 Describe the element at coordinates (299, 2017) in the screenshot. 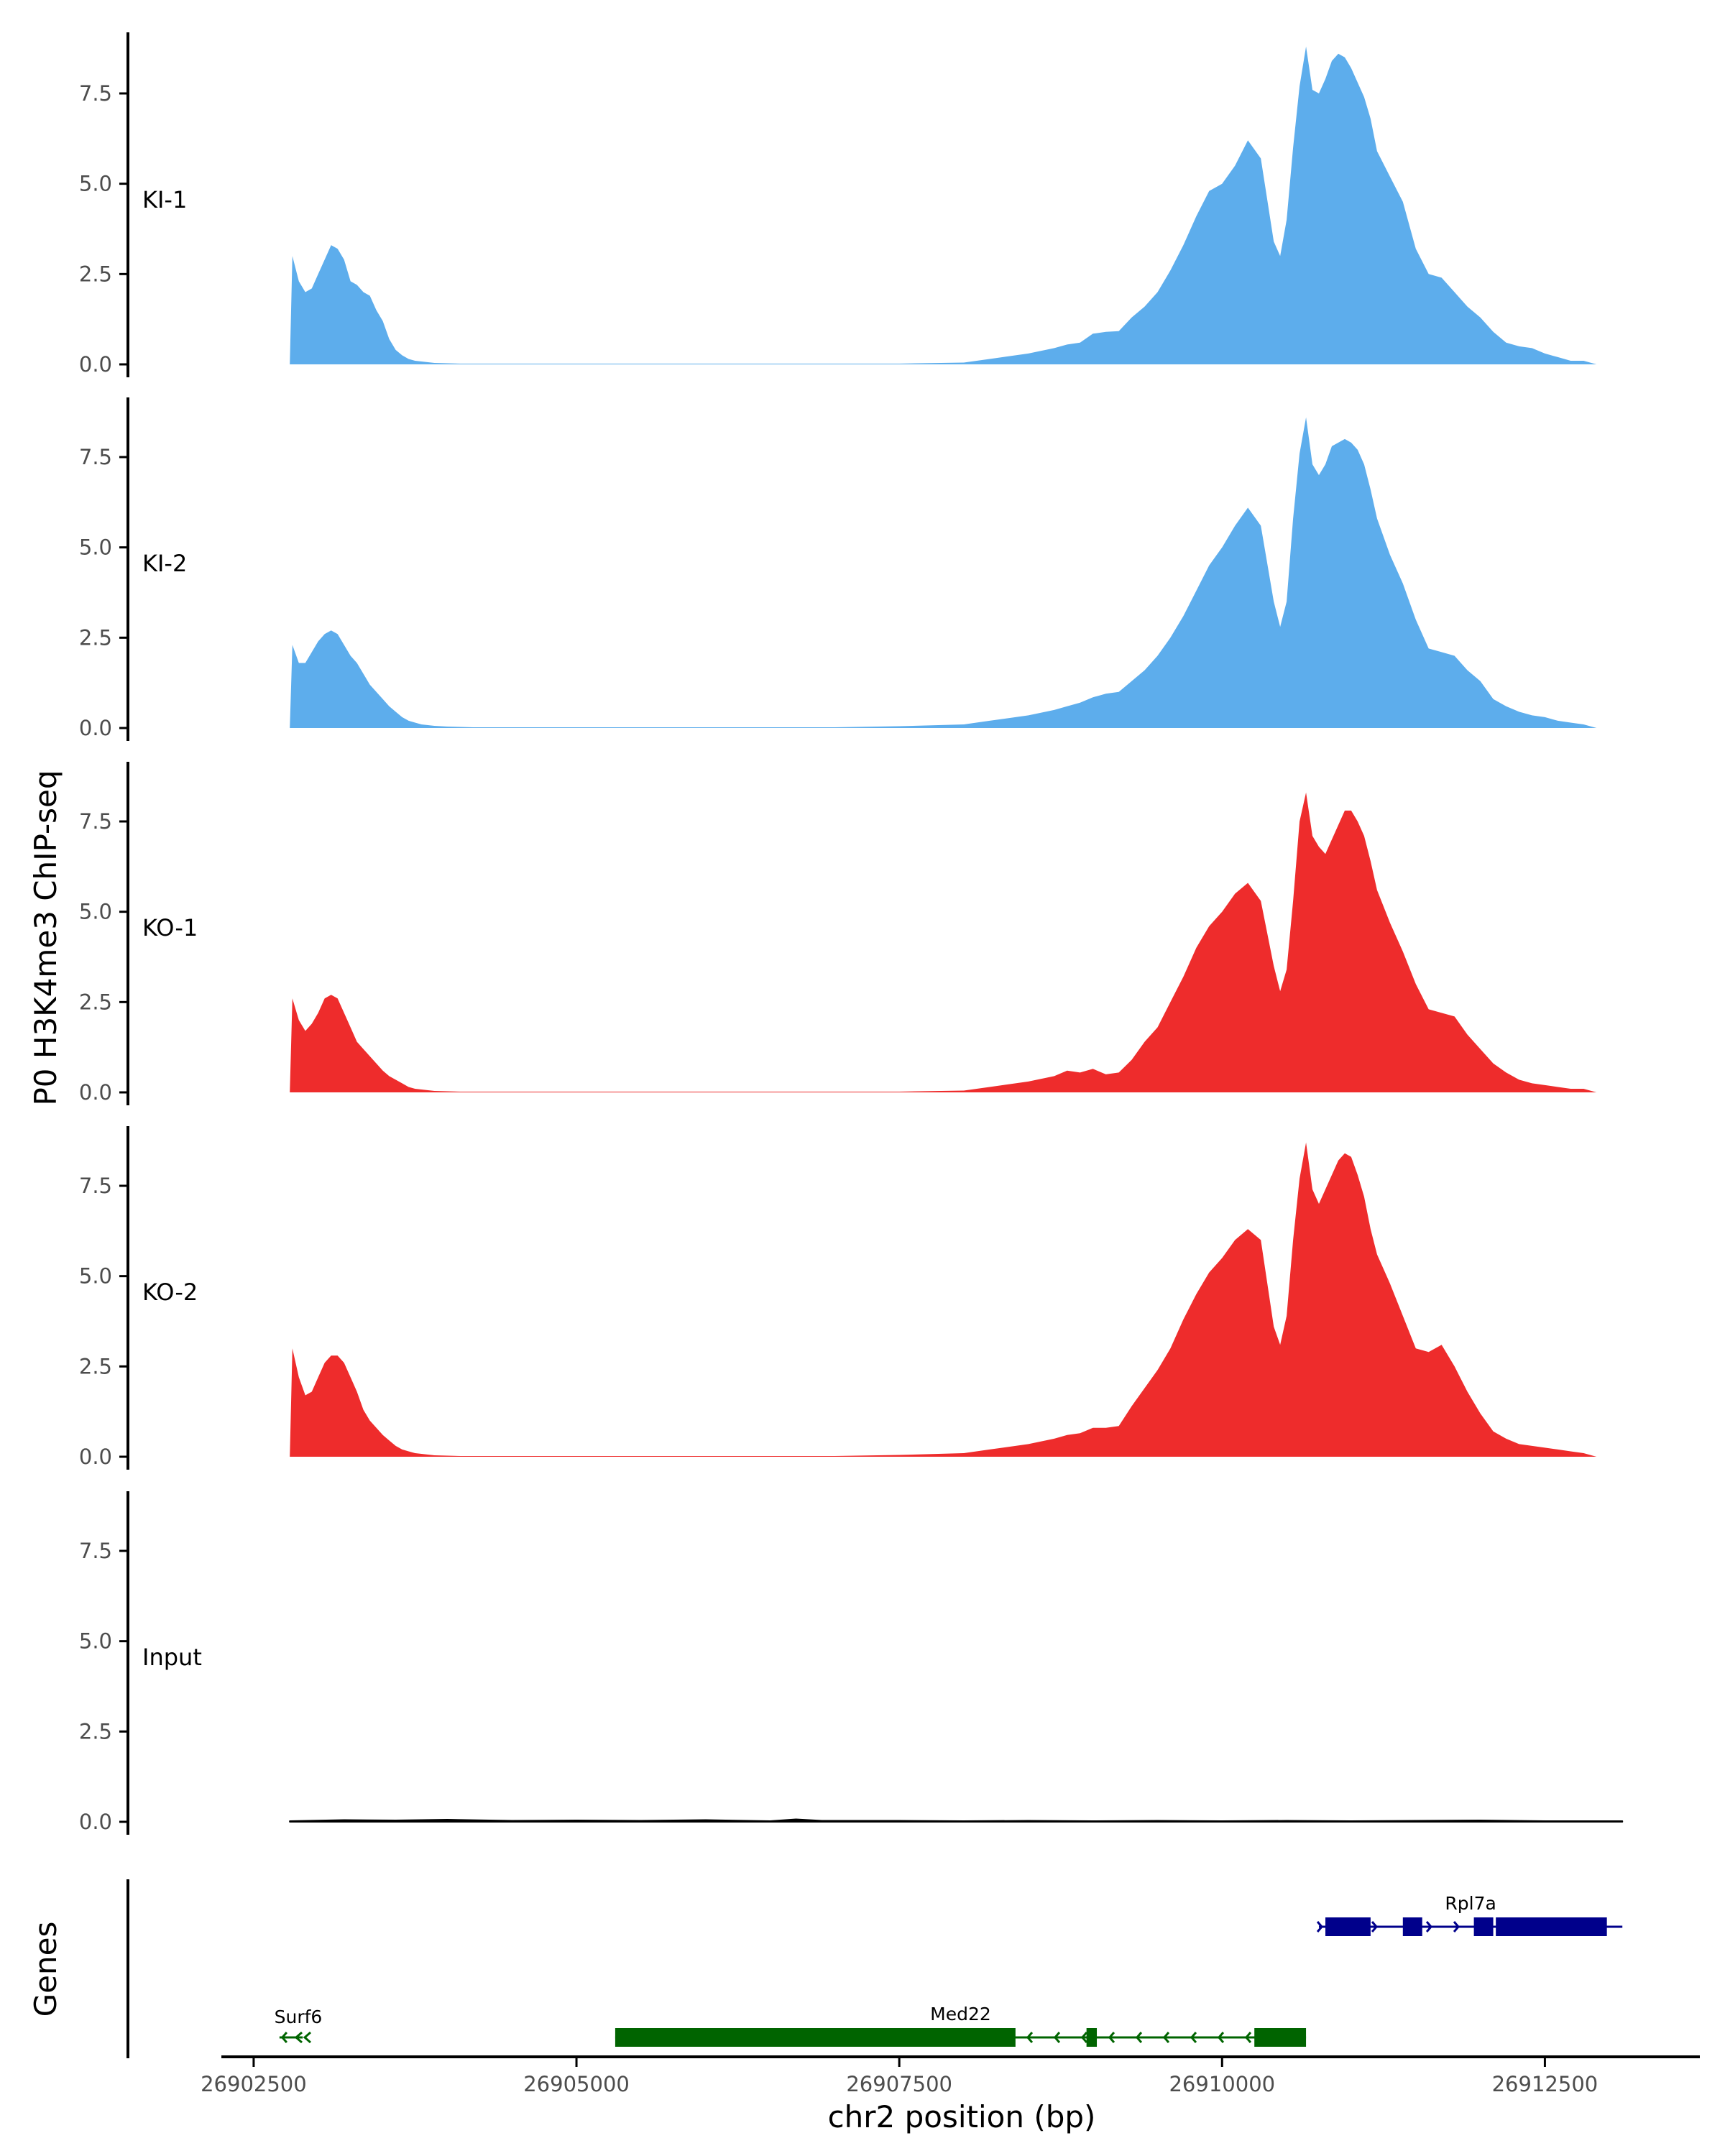

I see `gene-label: Surf6` at that location.